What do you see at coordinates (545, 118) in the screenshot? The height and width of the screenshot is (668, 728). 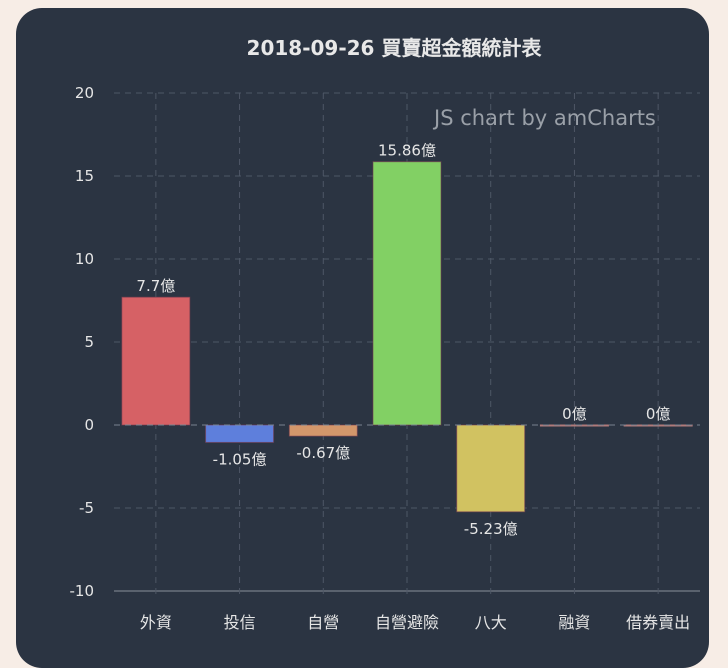 I see `amcharts-credit-link: JS chart by amCharts` at bounding box center [545, 118].